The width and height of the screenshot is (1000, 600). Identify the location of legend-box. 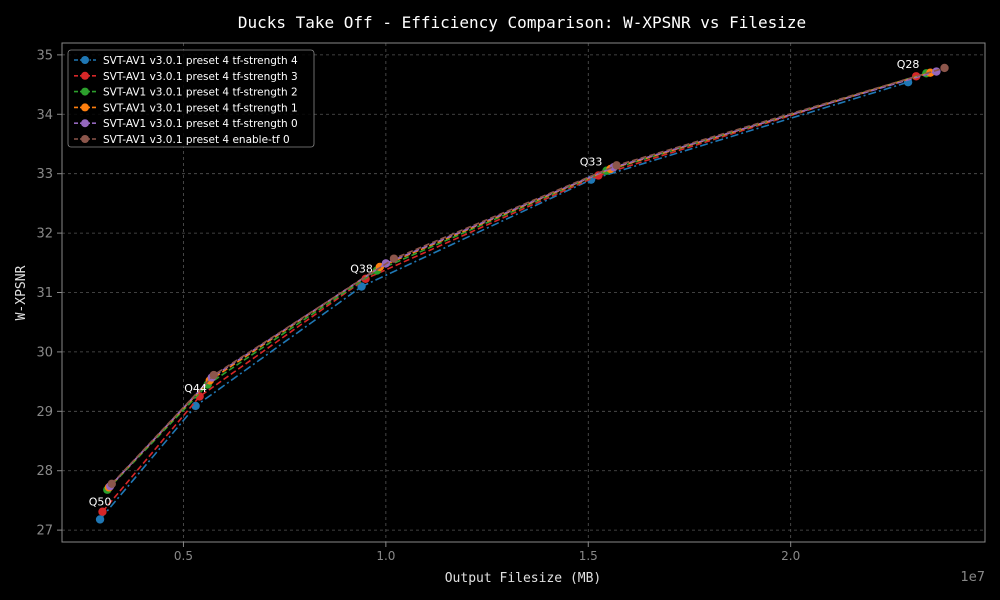
(191, 98).